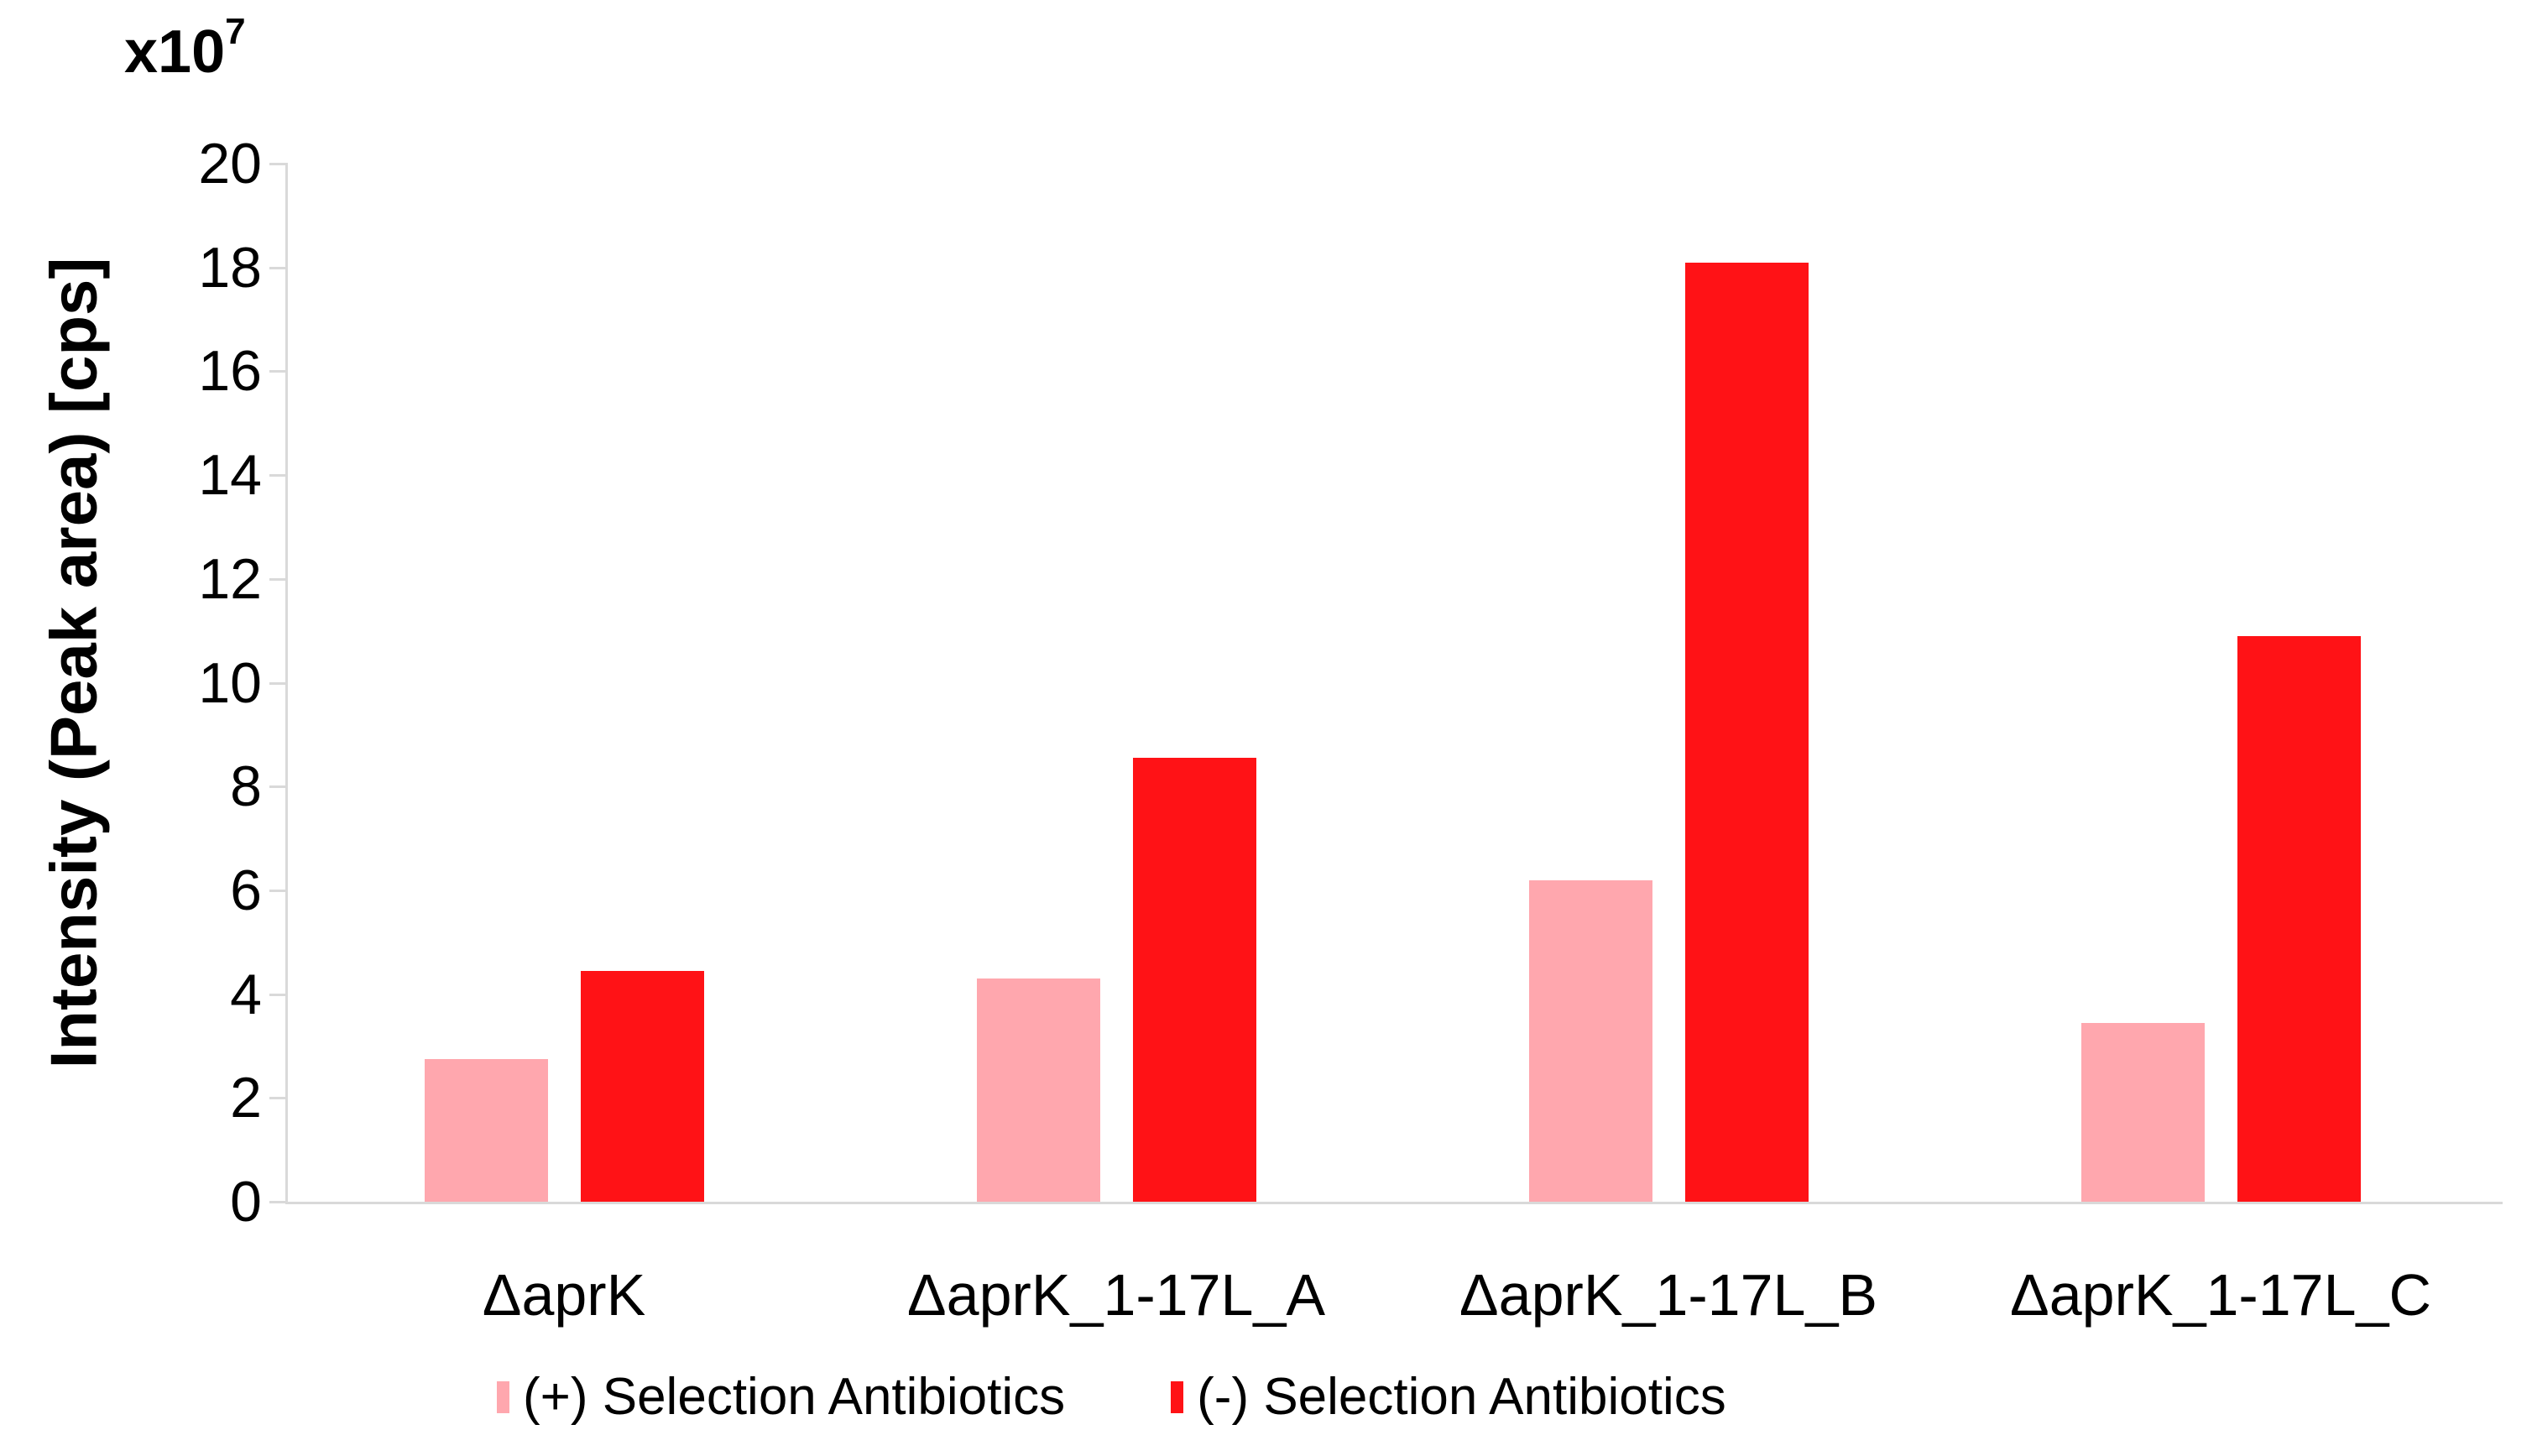 The height and width of the screenshot is (1456, 2532). Describe the element at coordinates (246, 890) in the screenshot. I see `y-tick-label: 6` at that location.